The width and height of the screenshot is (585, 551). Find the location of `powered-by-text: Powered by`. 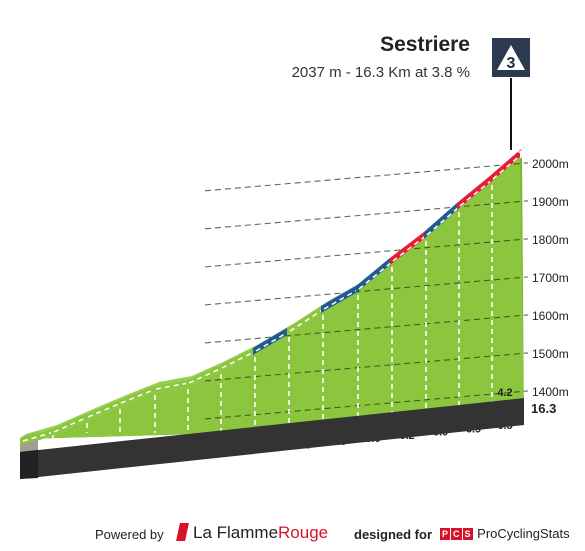

powered-by-text: Powered by is located at coordinates (129, 534).